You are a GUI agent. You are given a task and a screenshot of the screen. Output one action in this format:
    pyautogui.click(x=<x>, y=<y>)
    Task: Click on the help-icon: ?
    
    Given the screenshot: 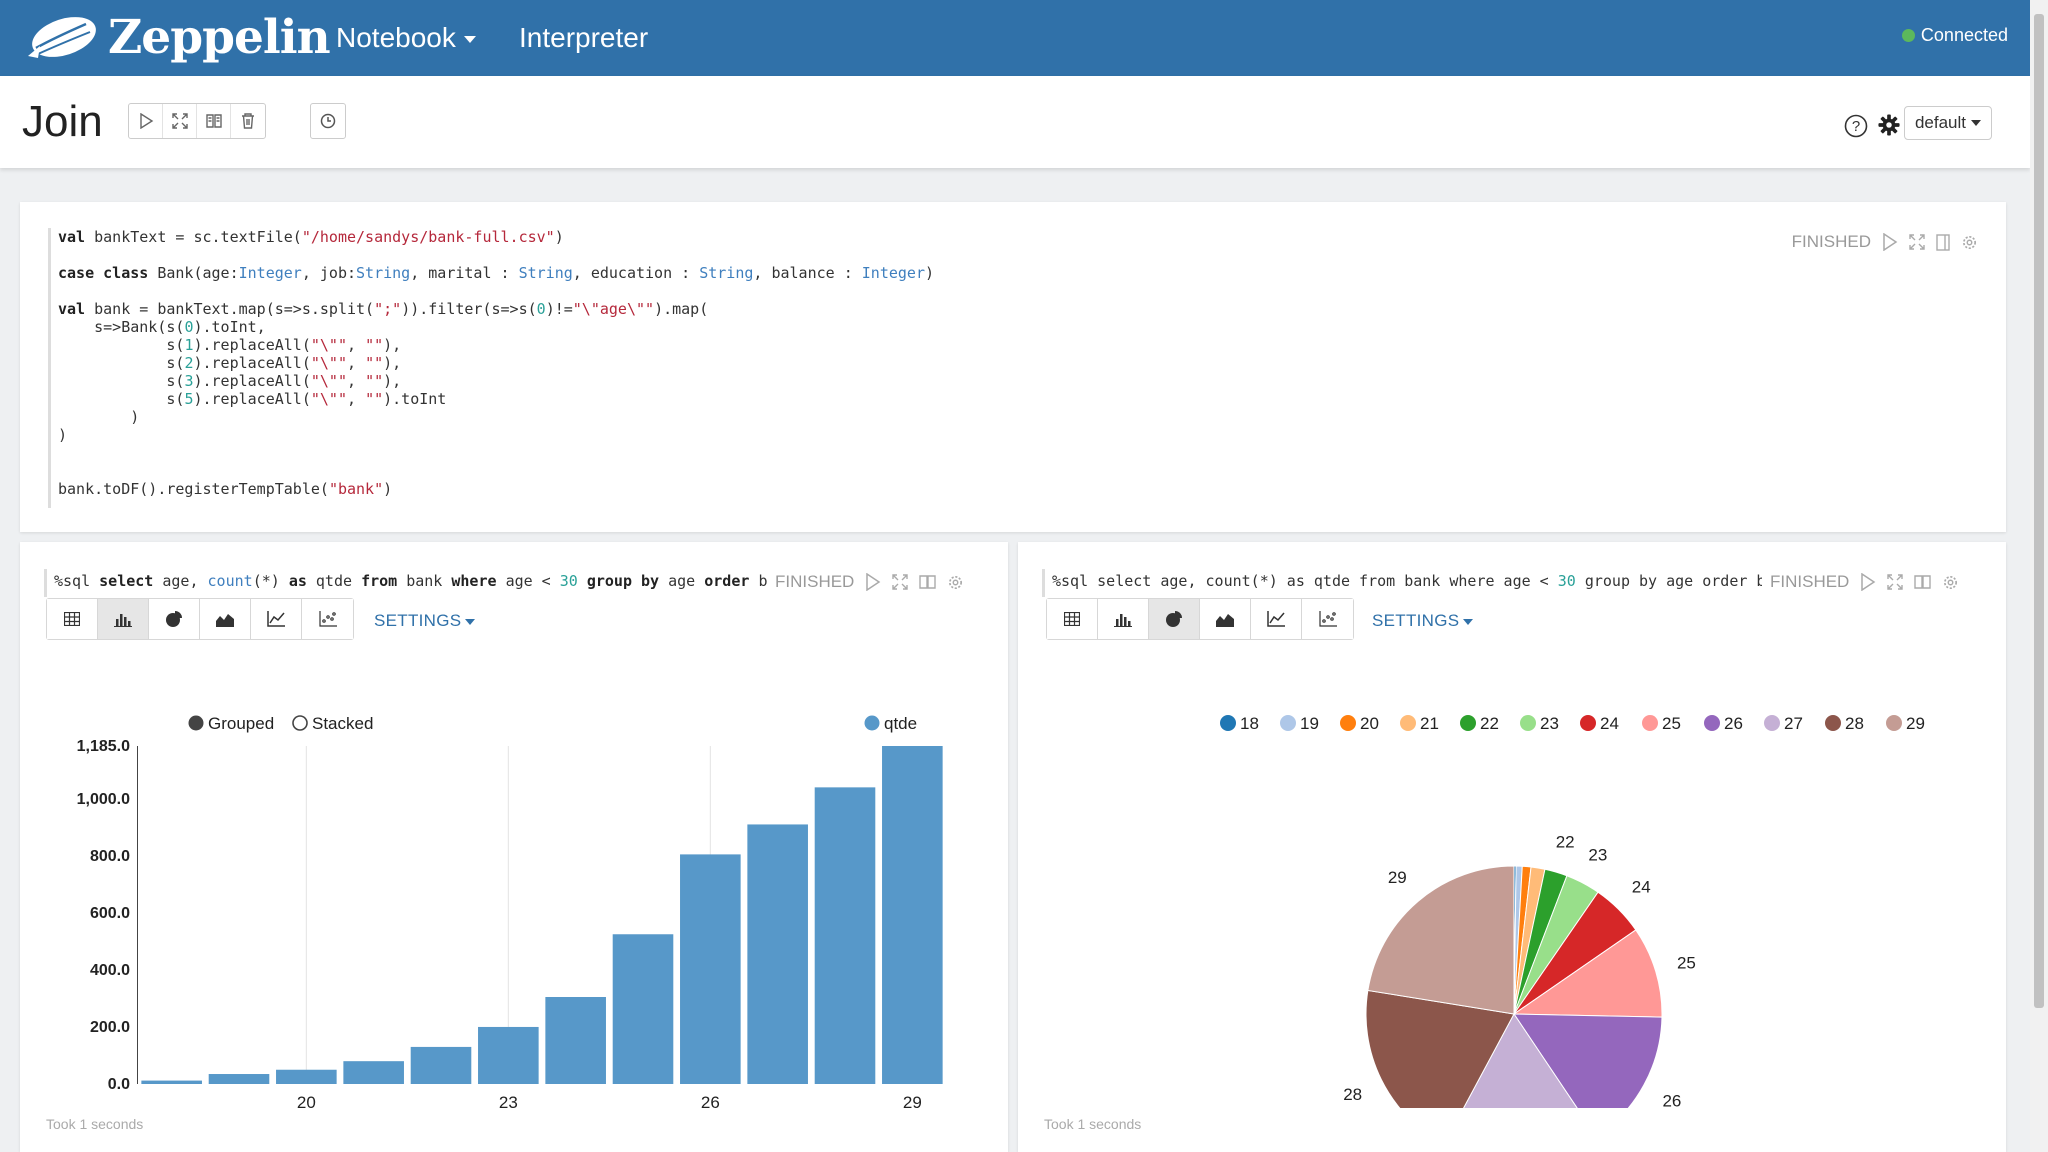 What is the action you would take?
    pyautogui.click(x=1856, y=126)
    